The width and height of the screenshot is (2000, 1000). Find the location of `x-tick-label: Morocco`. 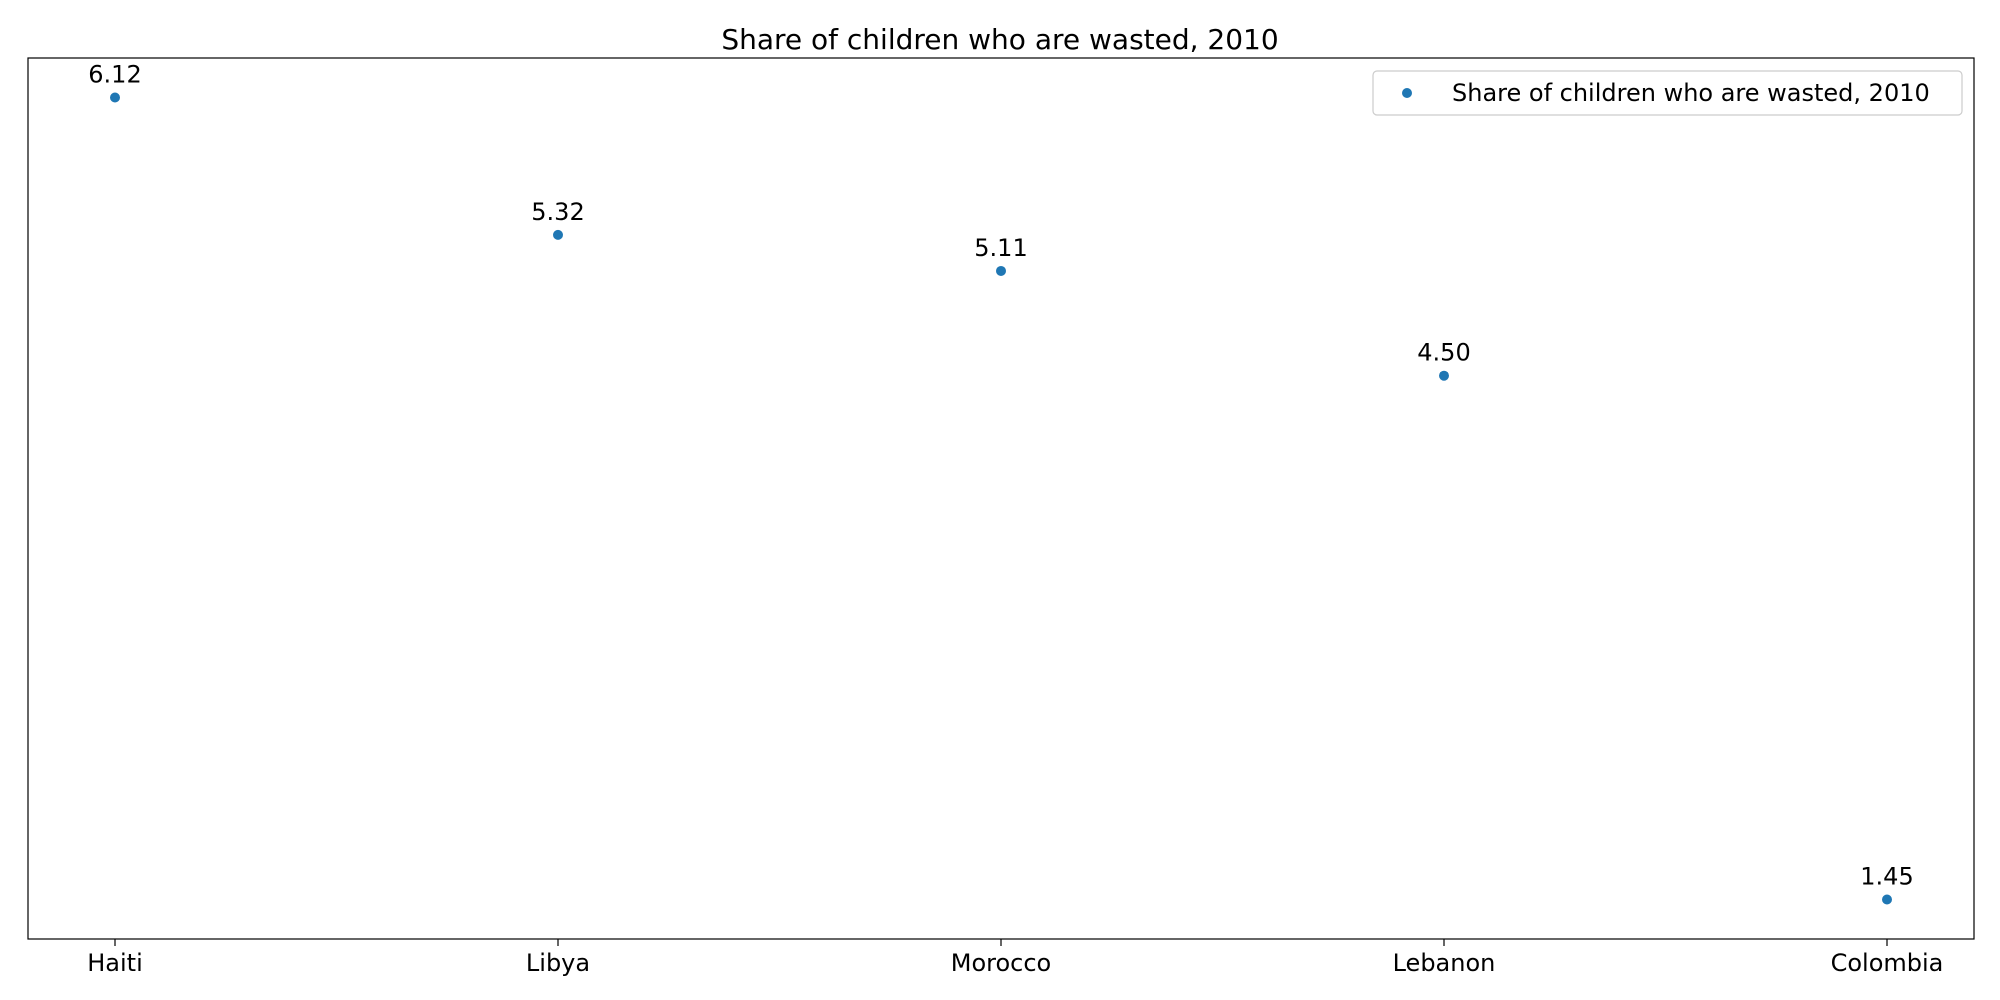

x-tick-label: Morocco is located at coordinates (1001, 963).